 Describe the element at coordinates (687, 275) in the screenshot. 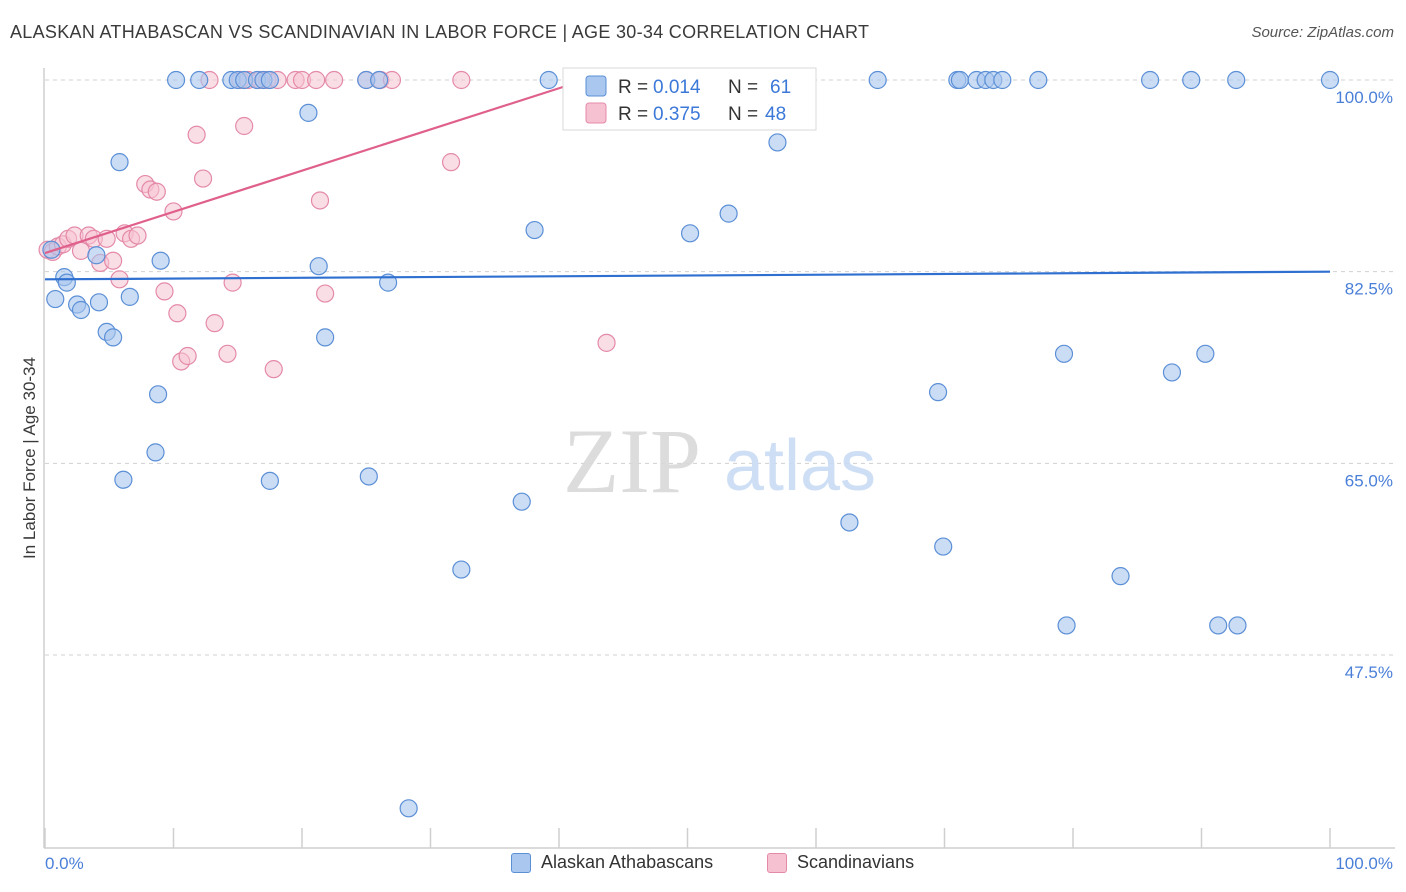

I see `trend-line-athabascans` at that location.